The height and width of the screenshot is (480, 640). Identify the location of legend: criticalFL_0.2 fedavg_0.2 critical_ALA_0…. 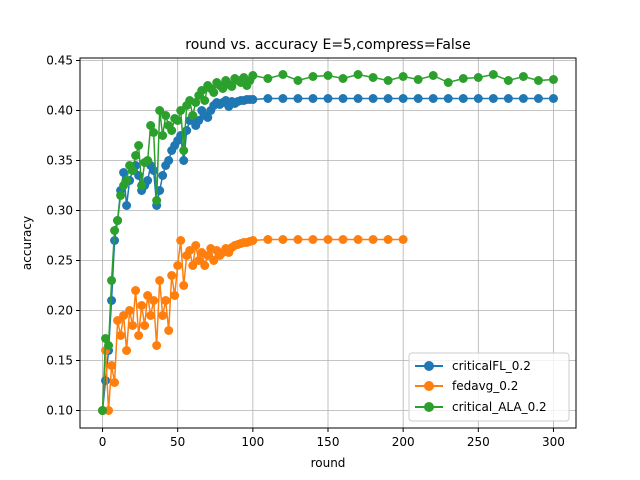
(489, 387).